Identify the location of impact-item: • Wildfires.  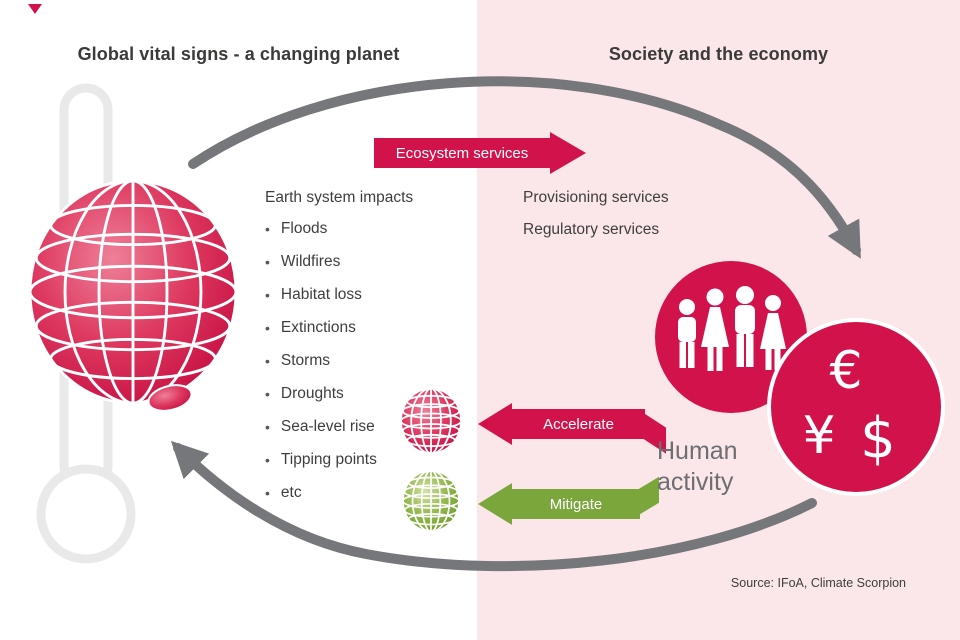
(321, 261).